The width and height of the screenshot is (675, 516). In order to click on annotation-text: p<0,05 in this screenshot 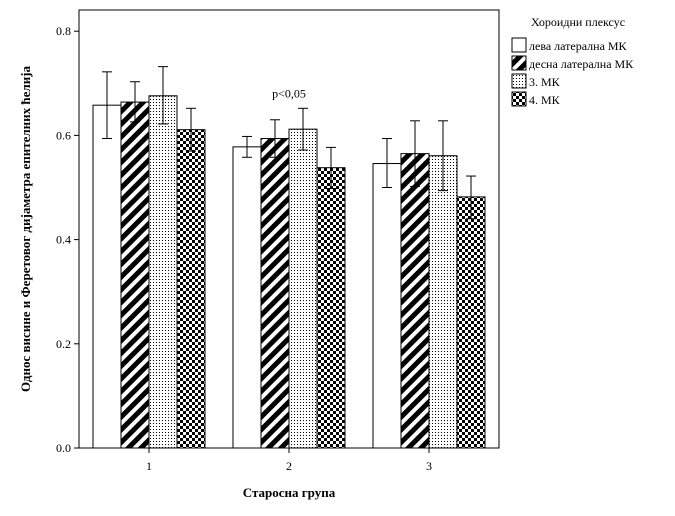, I will do `click(289, 94)`.